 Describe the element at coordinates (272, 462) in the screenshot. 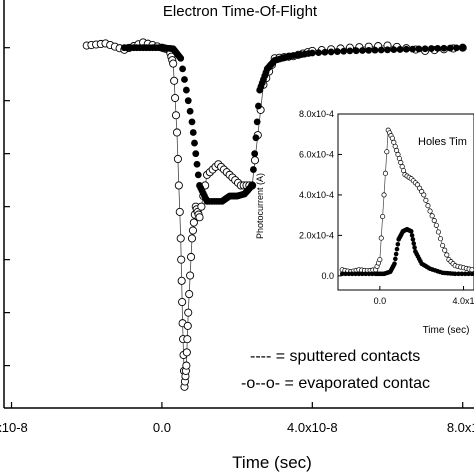

I see `main-chart-x-axis-label: Time (sec)` at that location.